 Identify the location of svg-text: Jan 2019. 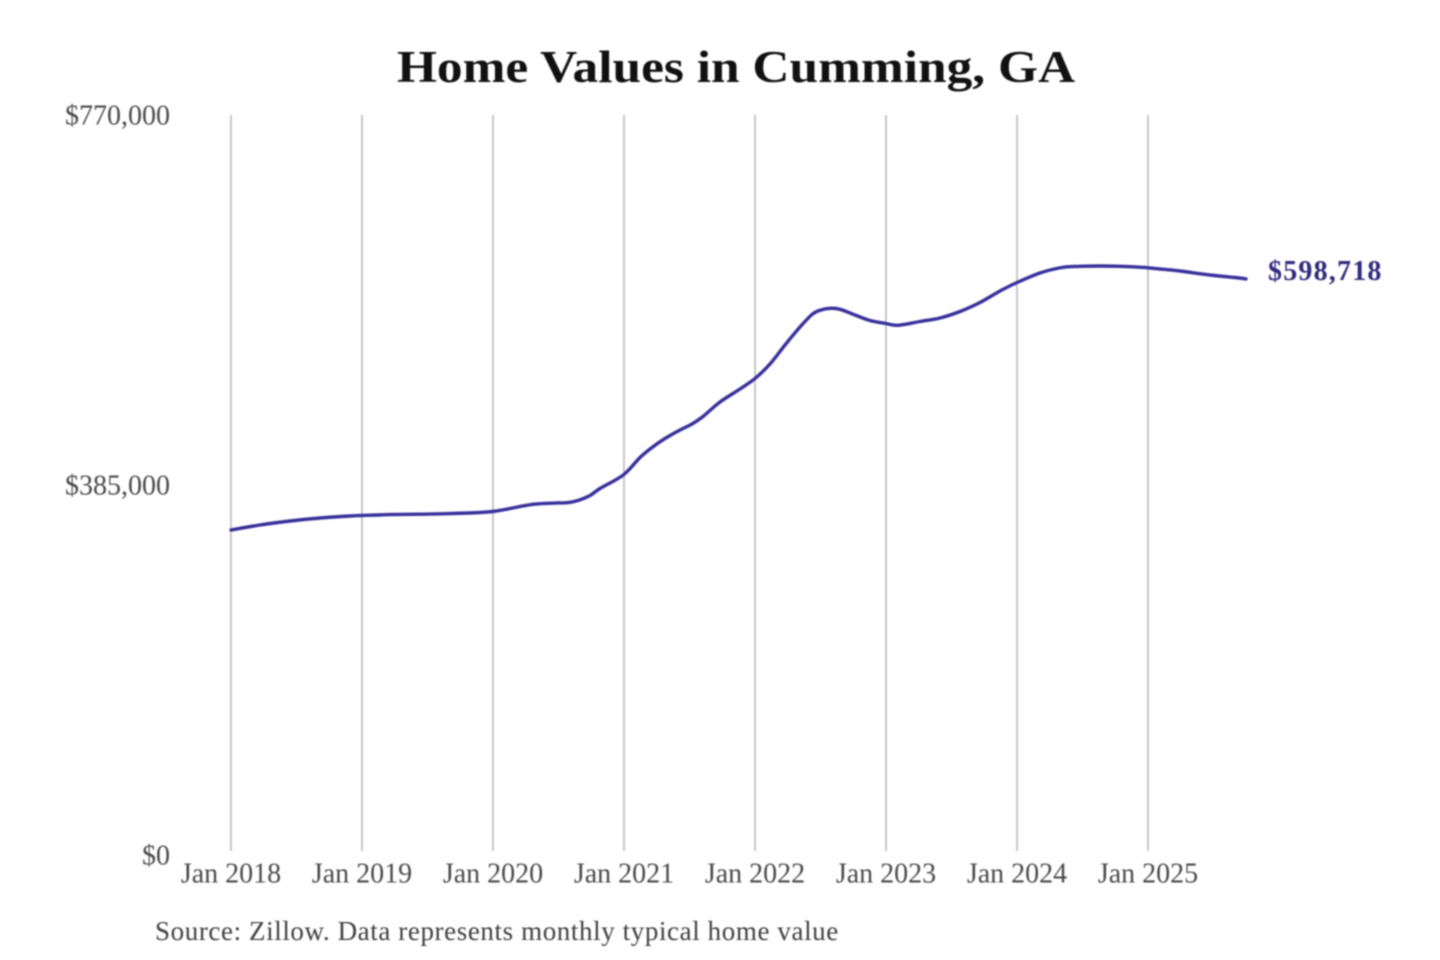
(362, 874).